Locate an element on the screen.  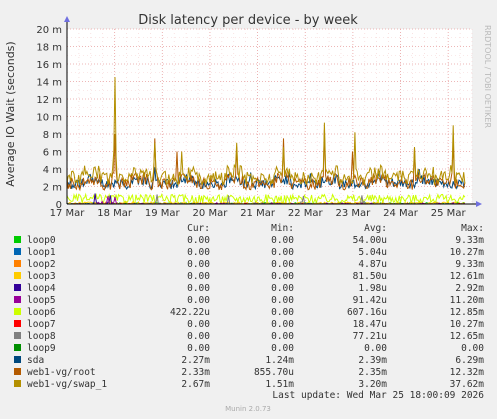
legend-value-cur: 2.67m is located at coordinates (195, 384).